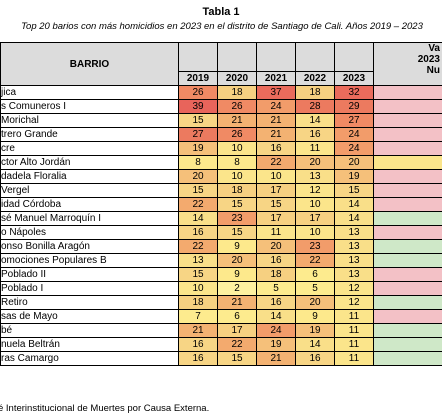 This screenshot has width=442, height=418. What do you see at coordinates (198, 78) in the screenshot?
I see `year-header: 2019` at bounding box center [198, 78].